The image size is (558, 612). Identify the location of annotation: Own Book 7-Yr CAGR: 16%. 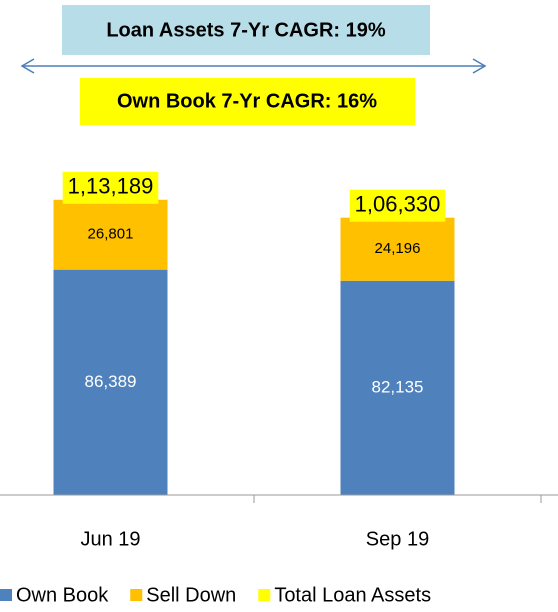
(247, 101).